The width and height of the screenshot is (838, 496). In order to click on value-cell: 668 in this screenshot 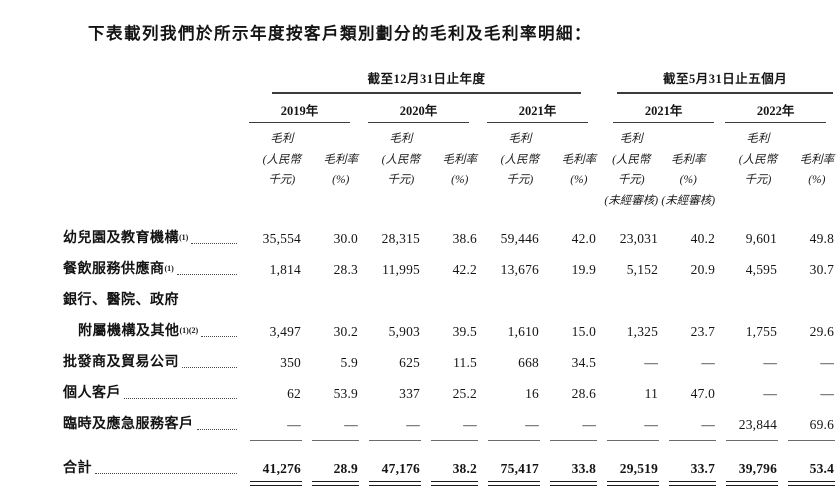, I will do `click(528, 362)`.